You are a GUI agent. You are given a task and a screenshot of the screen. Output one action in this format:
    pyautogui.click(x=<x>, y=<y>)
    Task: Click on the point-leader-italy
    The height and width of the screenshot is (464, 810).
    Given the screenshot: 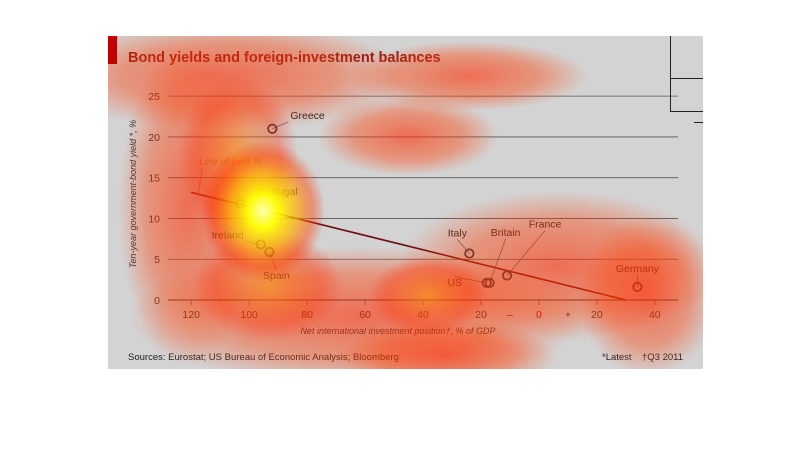 What is the action you would take?
    pyautogui.click(x=463, y=246)
    